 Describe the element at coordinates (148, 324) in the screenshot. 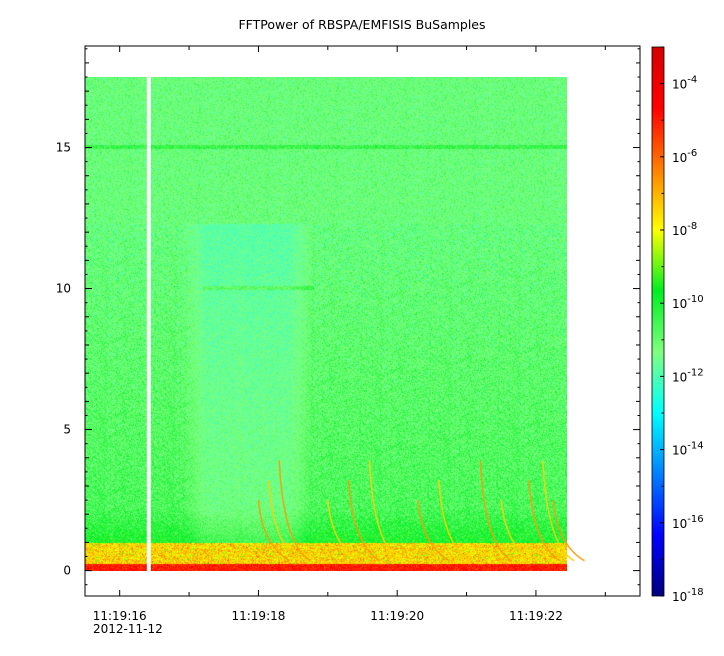

I see `data-gap` at that location.